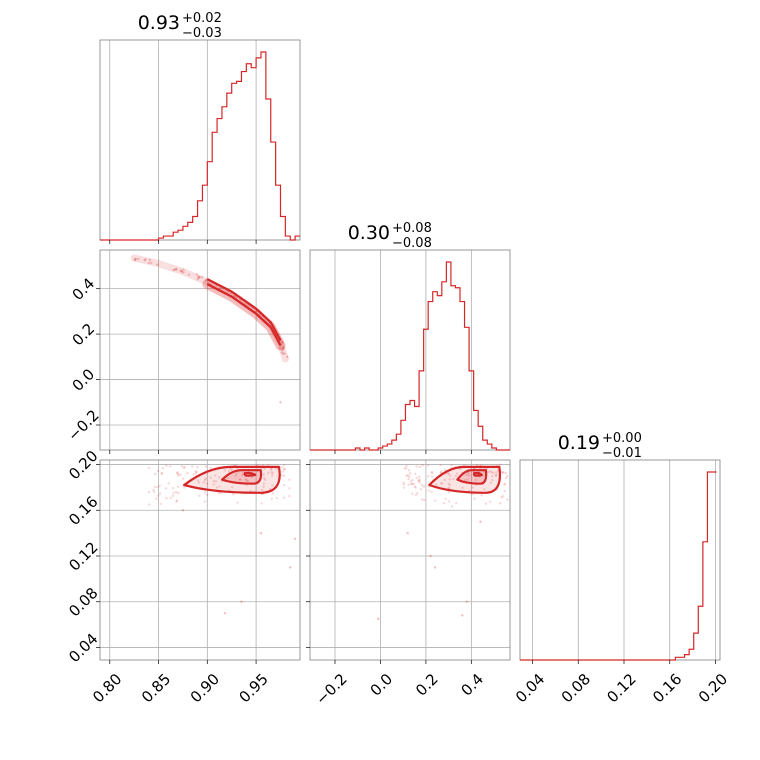 Image resolution: width=760 pixels, height=760 pixels. Describe the element at coordinates (410, 350) in the screenshot. I see `panel-frame` at that location.